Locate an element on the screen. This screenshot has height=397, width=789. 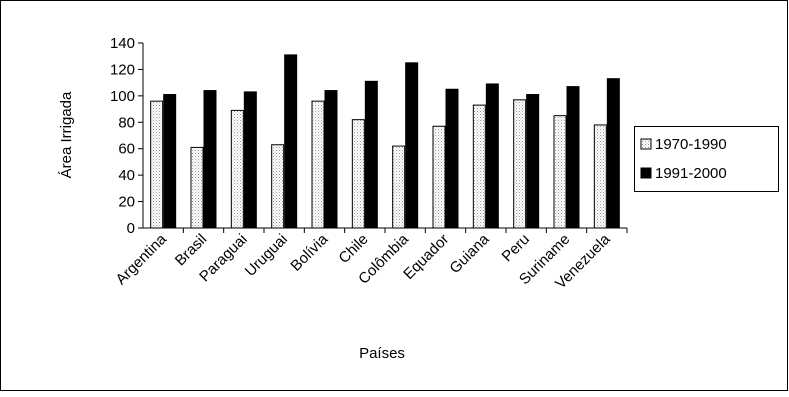
x-axis-label: Países is located at coordinates (382, 353).